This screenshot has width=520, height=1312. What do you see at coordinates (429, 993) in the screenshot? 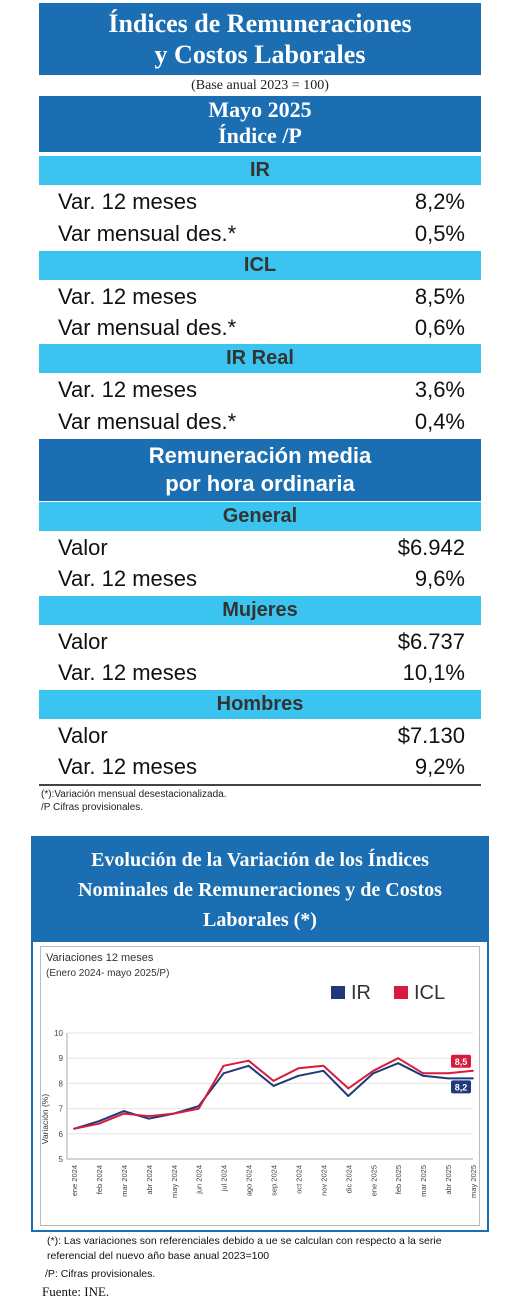
I see `legend-label-icl: ICL` at bounding box center [429, 993].